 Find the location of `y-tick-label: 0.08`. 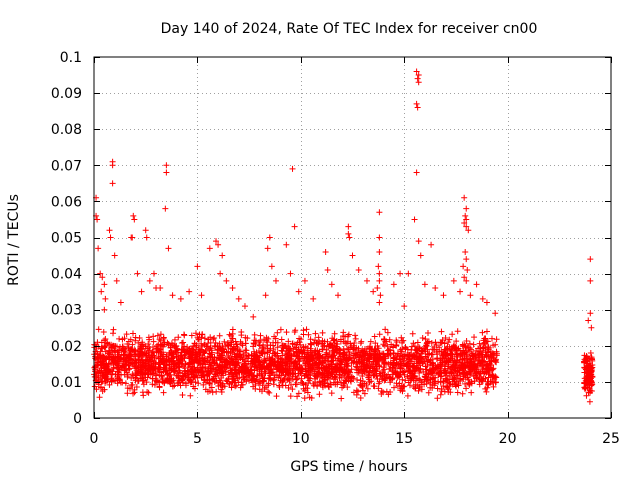

y-tick-label: 0.08 is located at coordinates (66, 130).